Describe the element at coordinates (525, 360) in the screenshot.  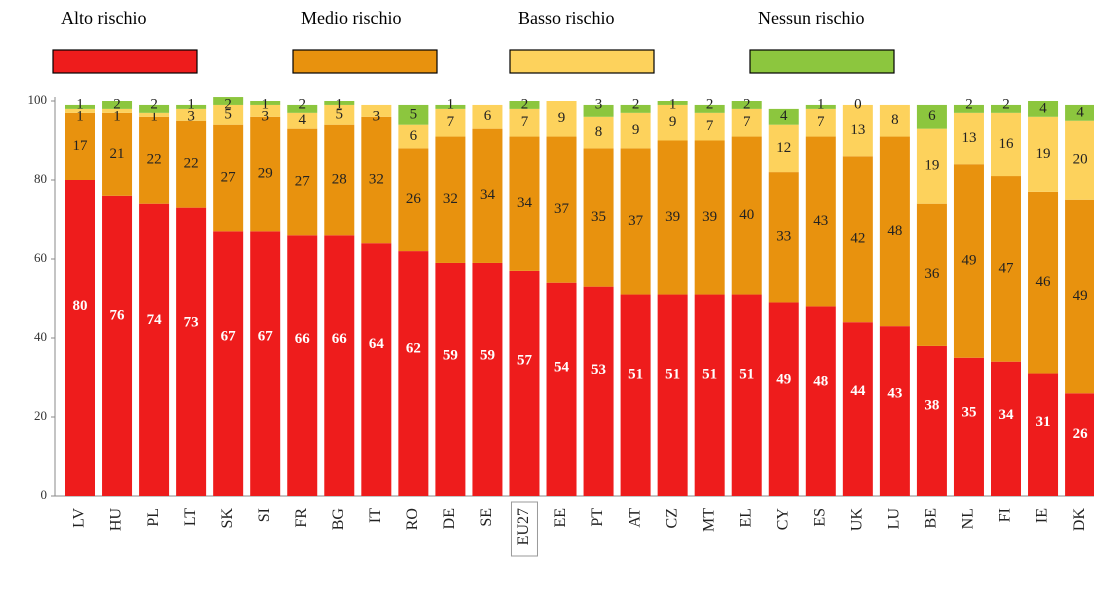
I see `data-label: 57` at that location.